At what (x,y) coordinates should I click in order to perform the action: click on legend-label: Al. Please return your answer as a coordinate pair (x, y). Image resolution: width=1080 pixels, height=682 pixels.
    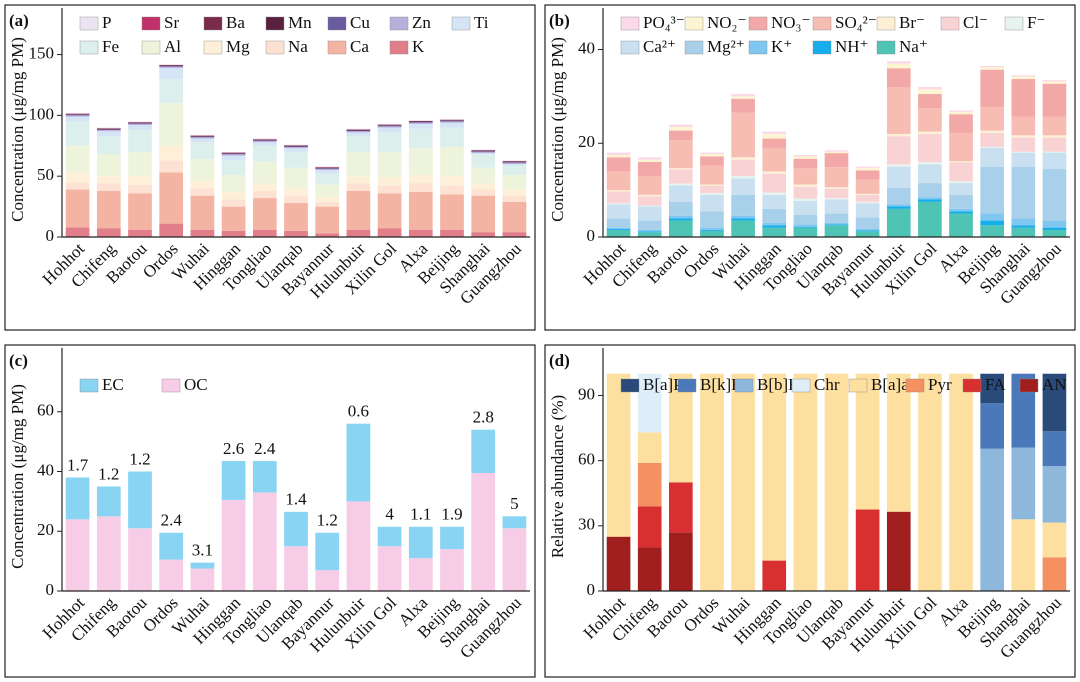
    Looking at the image, I should click on (172, 46).